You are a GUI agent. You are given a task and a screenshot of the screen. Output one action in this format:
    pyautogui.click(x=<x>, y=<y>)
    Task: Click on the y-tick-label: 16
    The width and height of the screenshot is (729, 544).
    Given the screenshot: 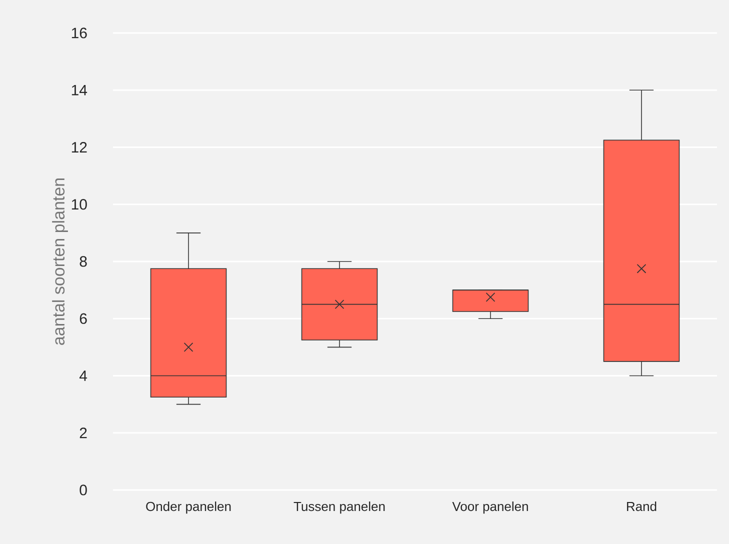 What is the action you would take?
    pyautogui.click(x=79, y=33)
    